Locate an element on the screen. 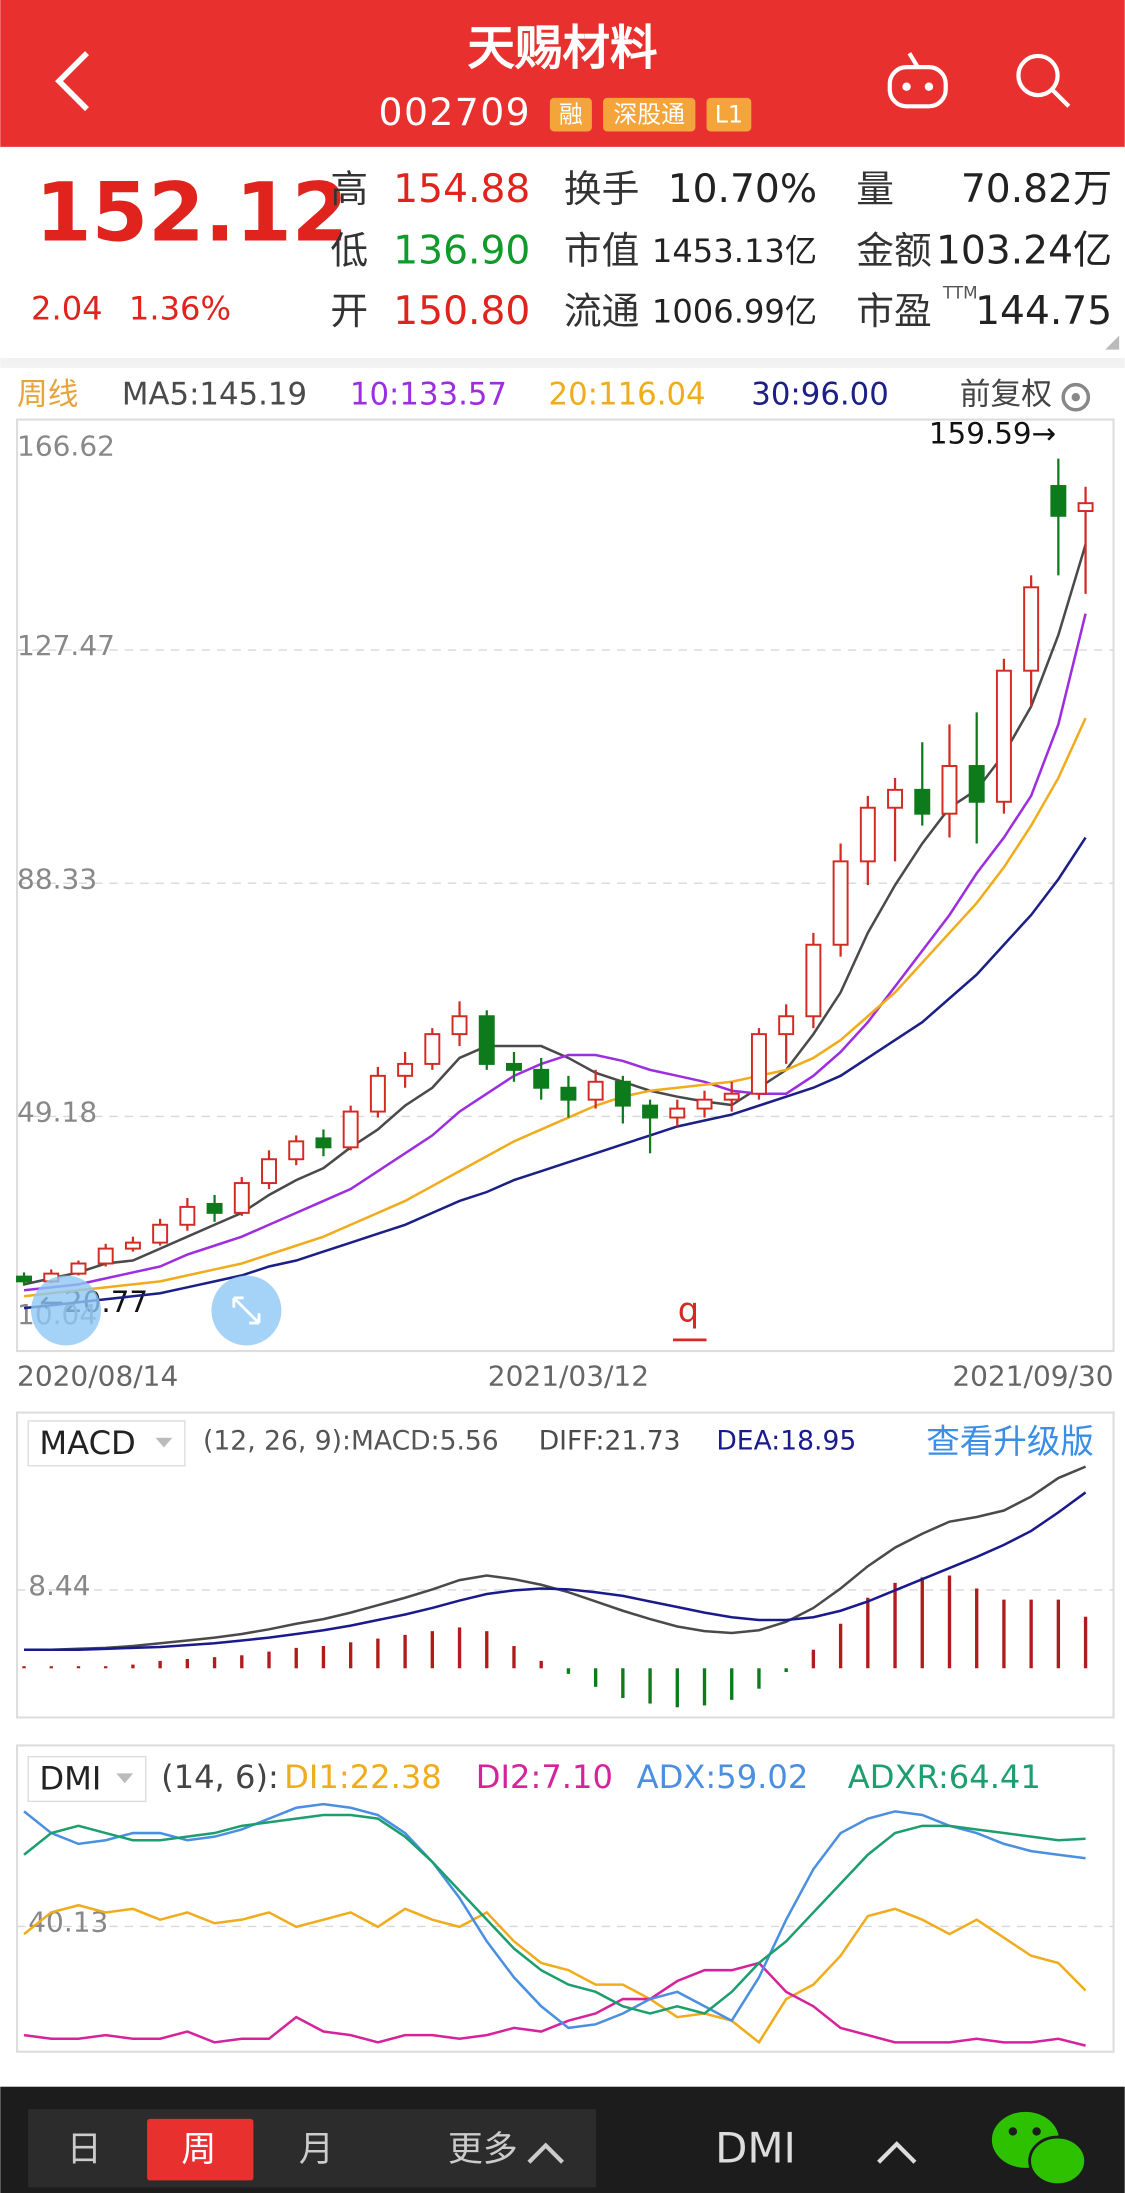 This screenshot has width=1125, height=2193. settings-icon is located at coordinates (1076, 397).